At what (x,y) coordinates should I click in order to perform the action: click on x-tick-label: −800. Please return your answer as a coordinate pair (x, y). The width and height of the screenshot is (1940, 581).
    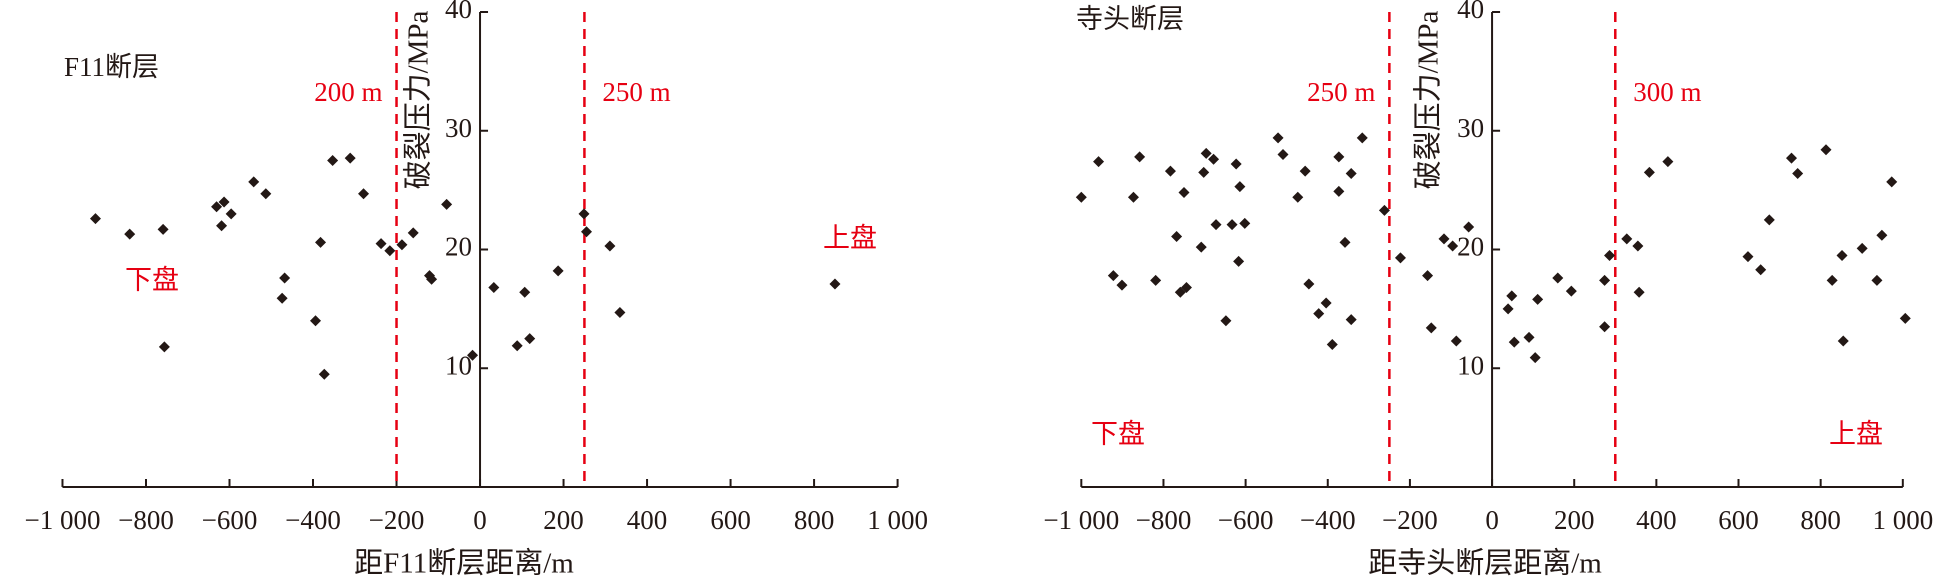
    Looking at the image, I should click on (146, 520).